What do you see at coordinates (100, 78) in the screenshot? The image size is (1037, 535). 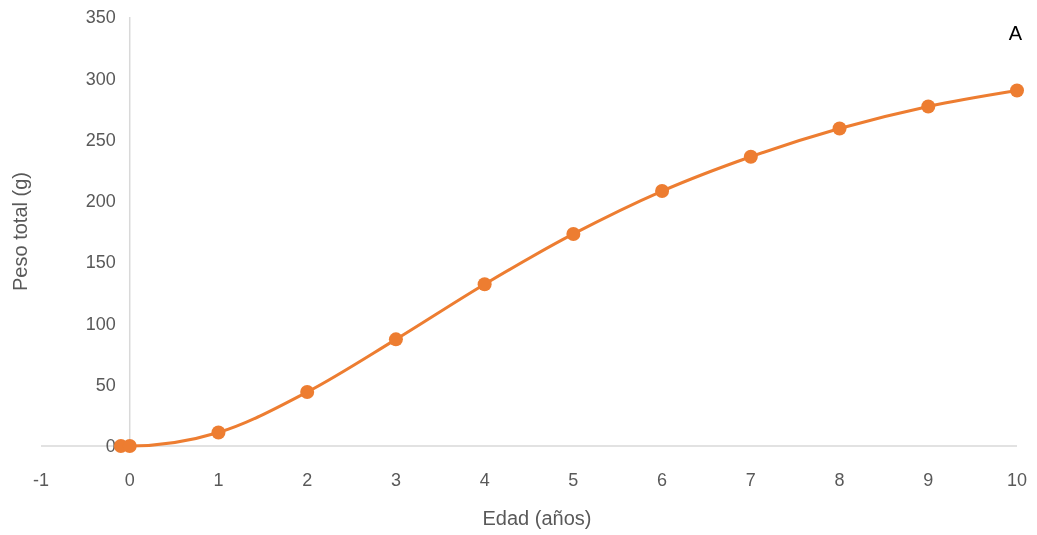 I see `y-tick-label: 300` at bounding box center [100, 78].